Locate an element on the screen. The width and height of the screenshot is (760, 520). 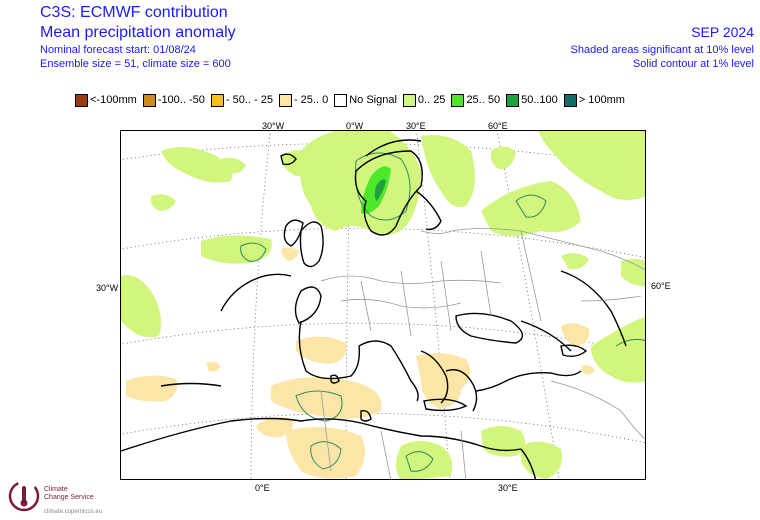
legend-item: 0.. 25 is located at coordinates (424, 100).